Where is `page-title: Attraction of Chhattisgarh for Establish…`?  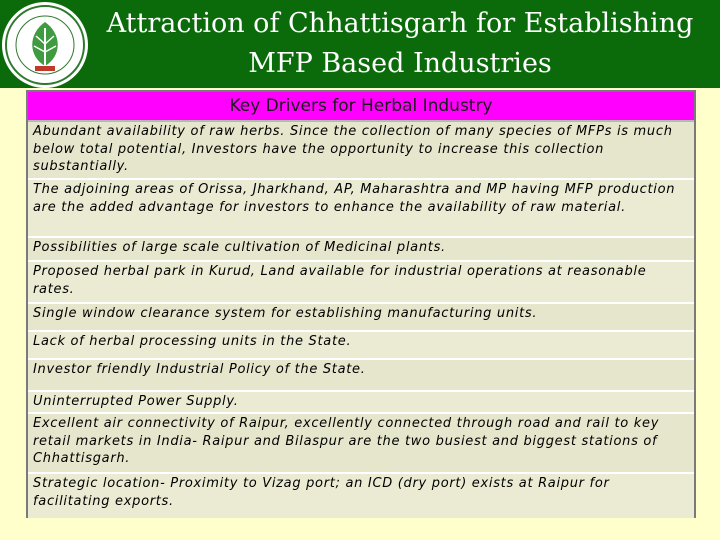 page-title: Attraction of Chhattisgarh for Establish… is located at coordinates (400, 44).